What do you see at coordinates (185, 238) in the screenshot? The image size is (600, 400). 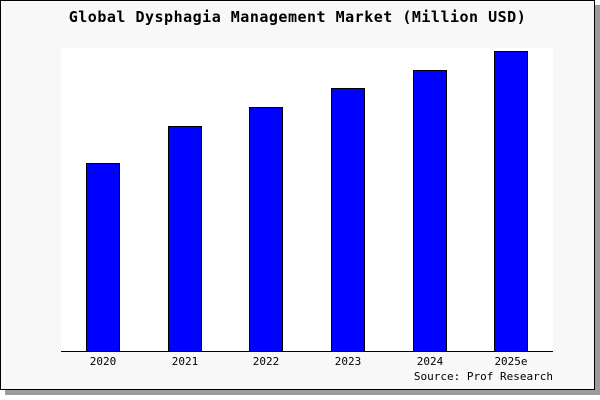 I see `bar-2021` at bounding box center [185, 238].